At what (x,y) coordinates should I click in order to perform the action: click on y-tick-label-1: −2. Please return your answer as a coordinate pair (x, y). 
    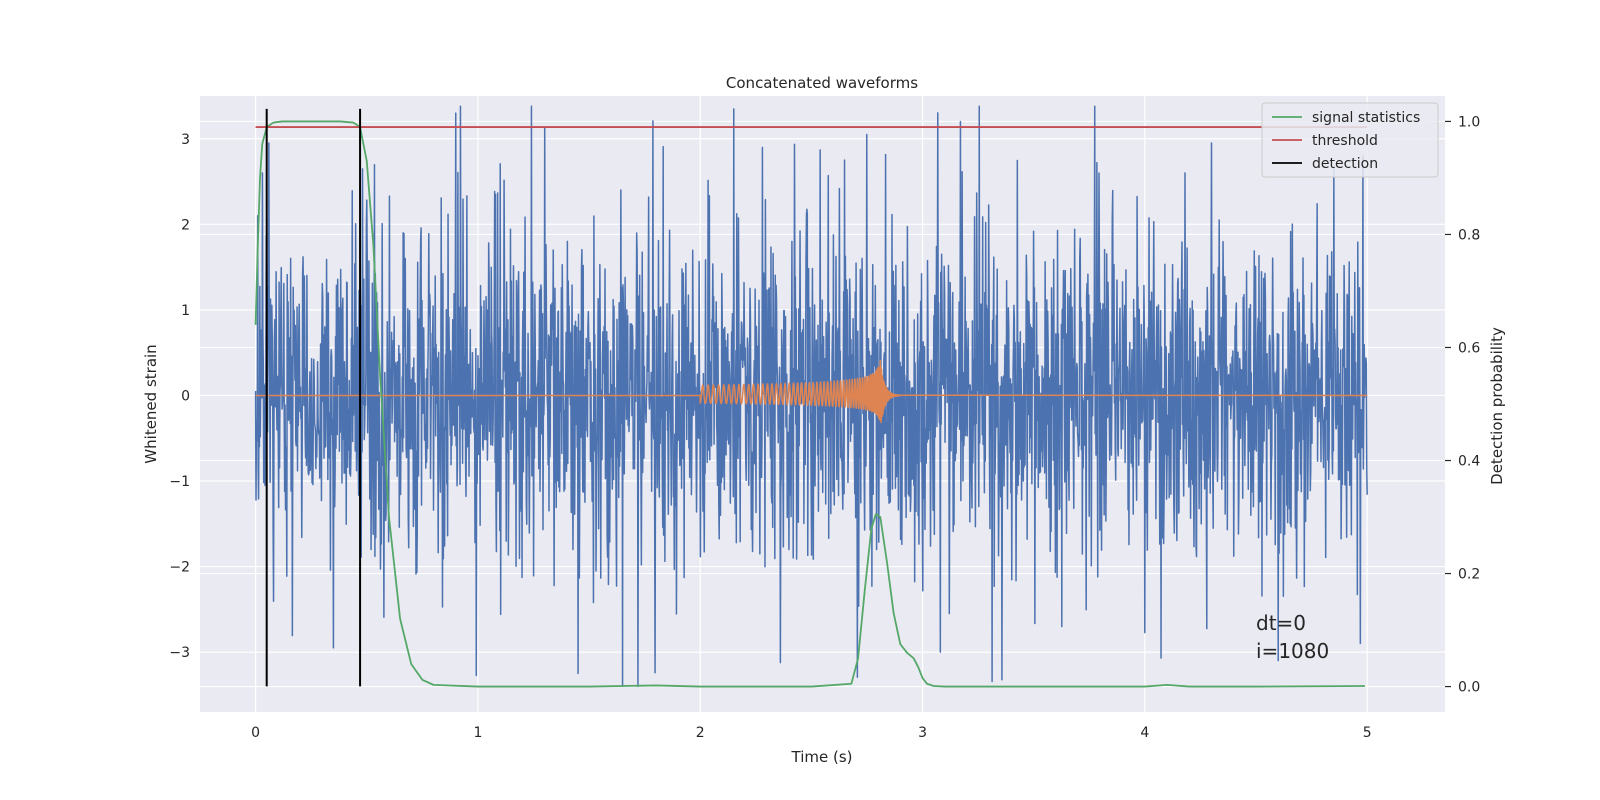
    Looking at the image, I should click on (179, 568).